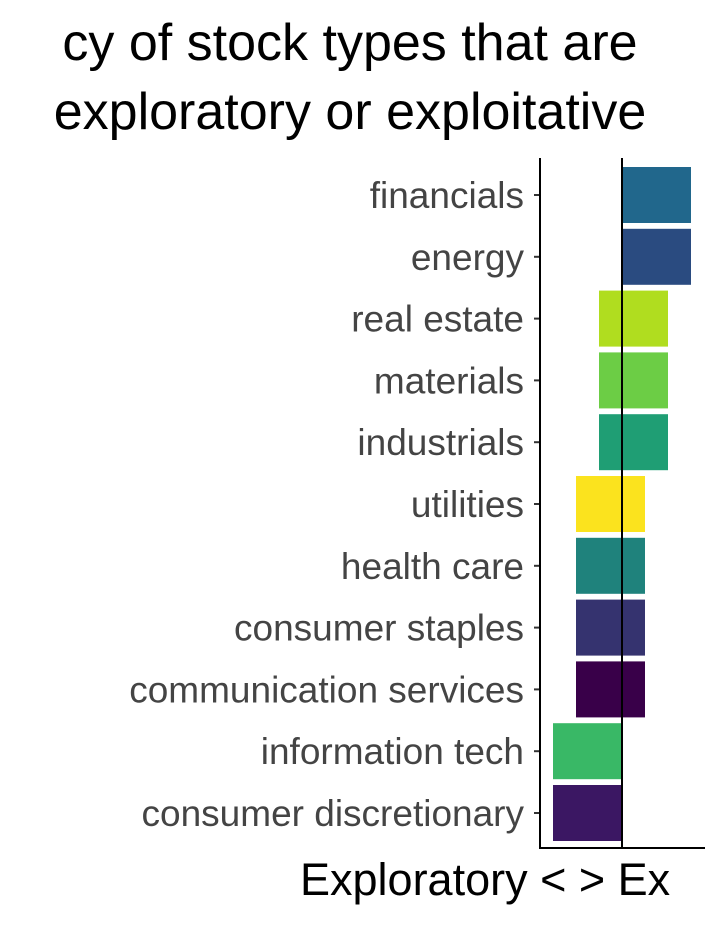 The image size is (720, 926). I want to click on bars-layer, so click(622, 504).